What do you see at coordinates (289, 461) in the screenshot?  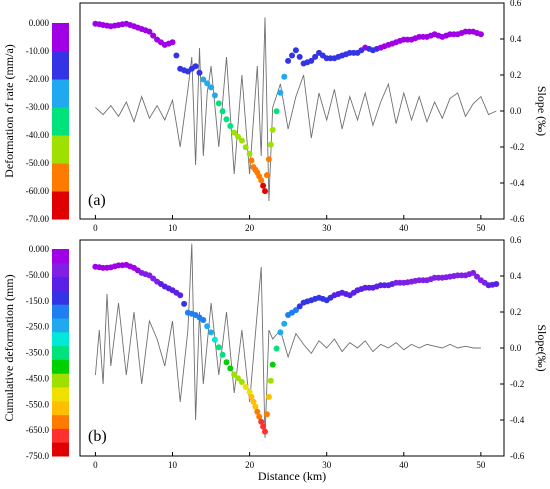 I see `x-axis-ticks-b: 0 10 20 30 40 50` at bounding box center [289, 461].